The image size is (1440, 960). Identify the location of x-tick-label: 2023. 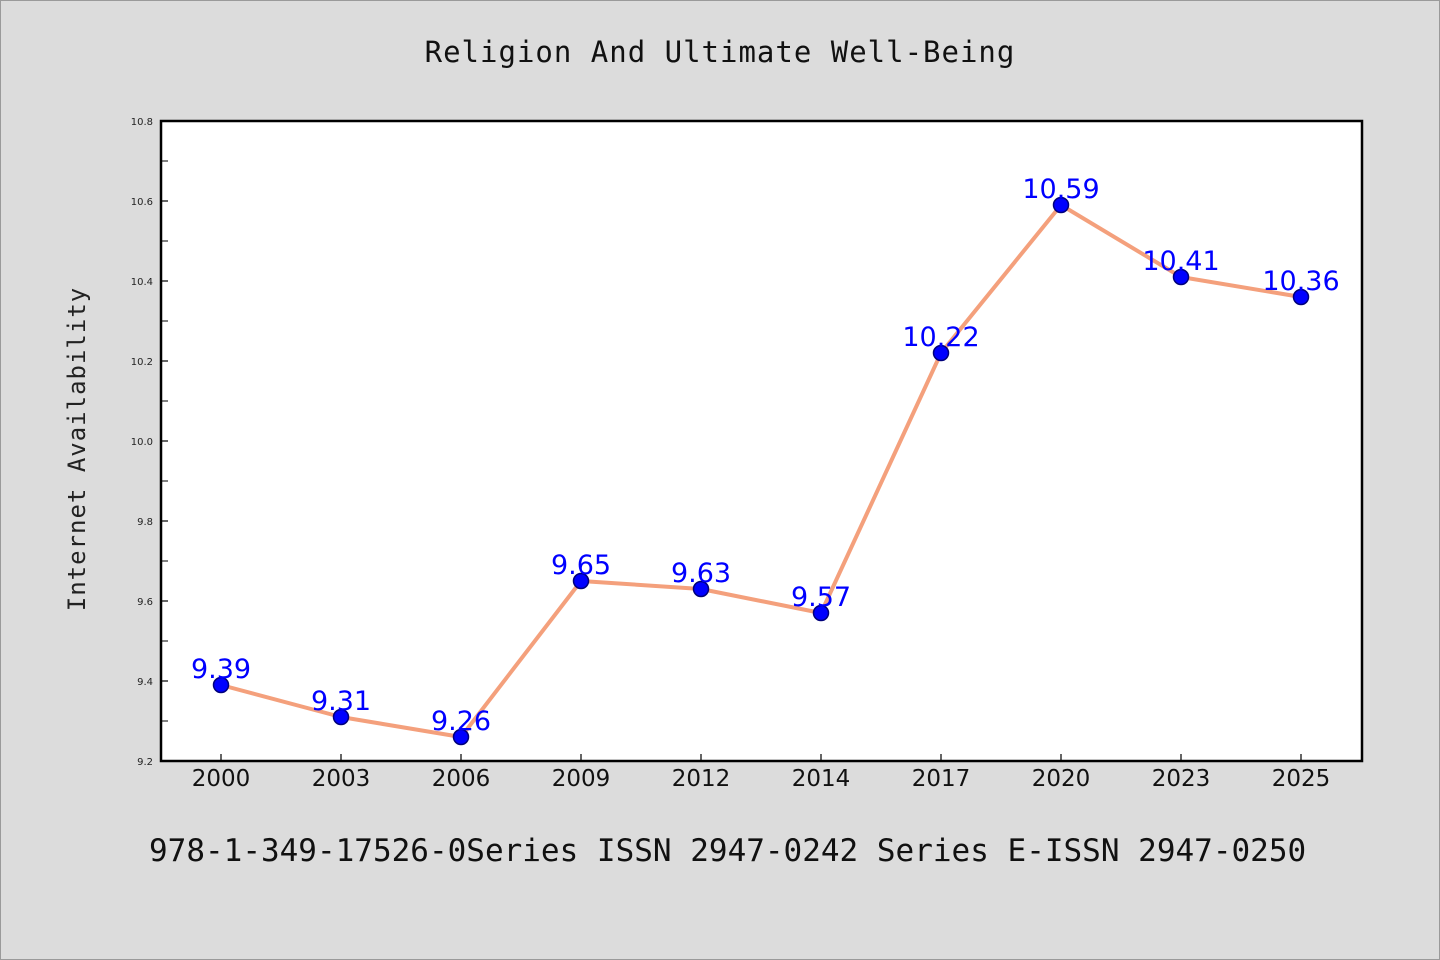
(1181, 779).